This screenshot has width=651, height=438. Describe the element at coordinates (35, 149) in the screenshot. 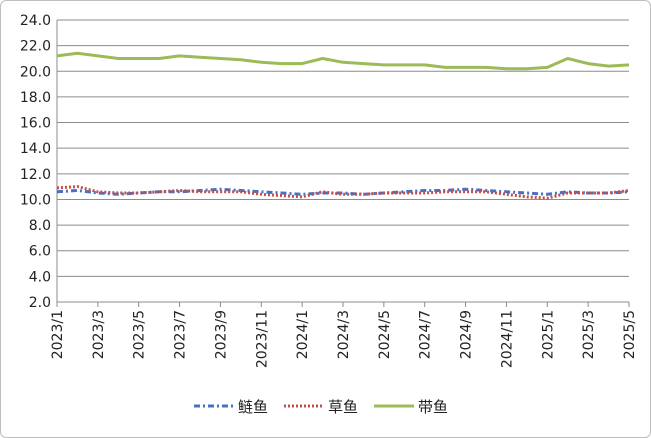

I see `y-tick-label-6: 14.0` at that location.